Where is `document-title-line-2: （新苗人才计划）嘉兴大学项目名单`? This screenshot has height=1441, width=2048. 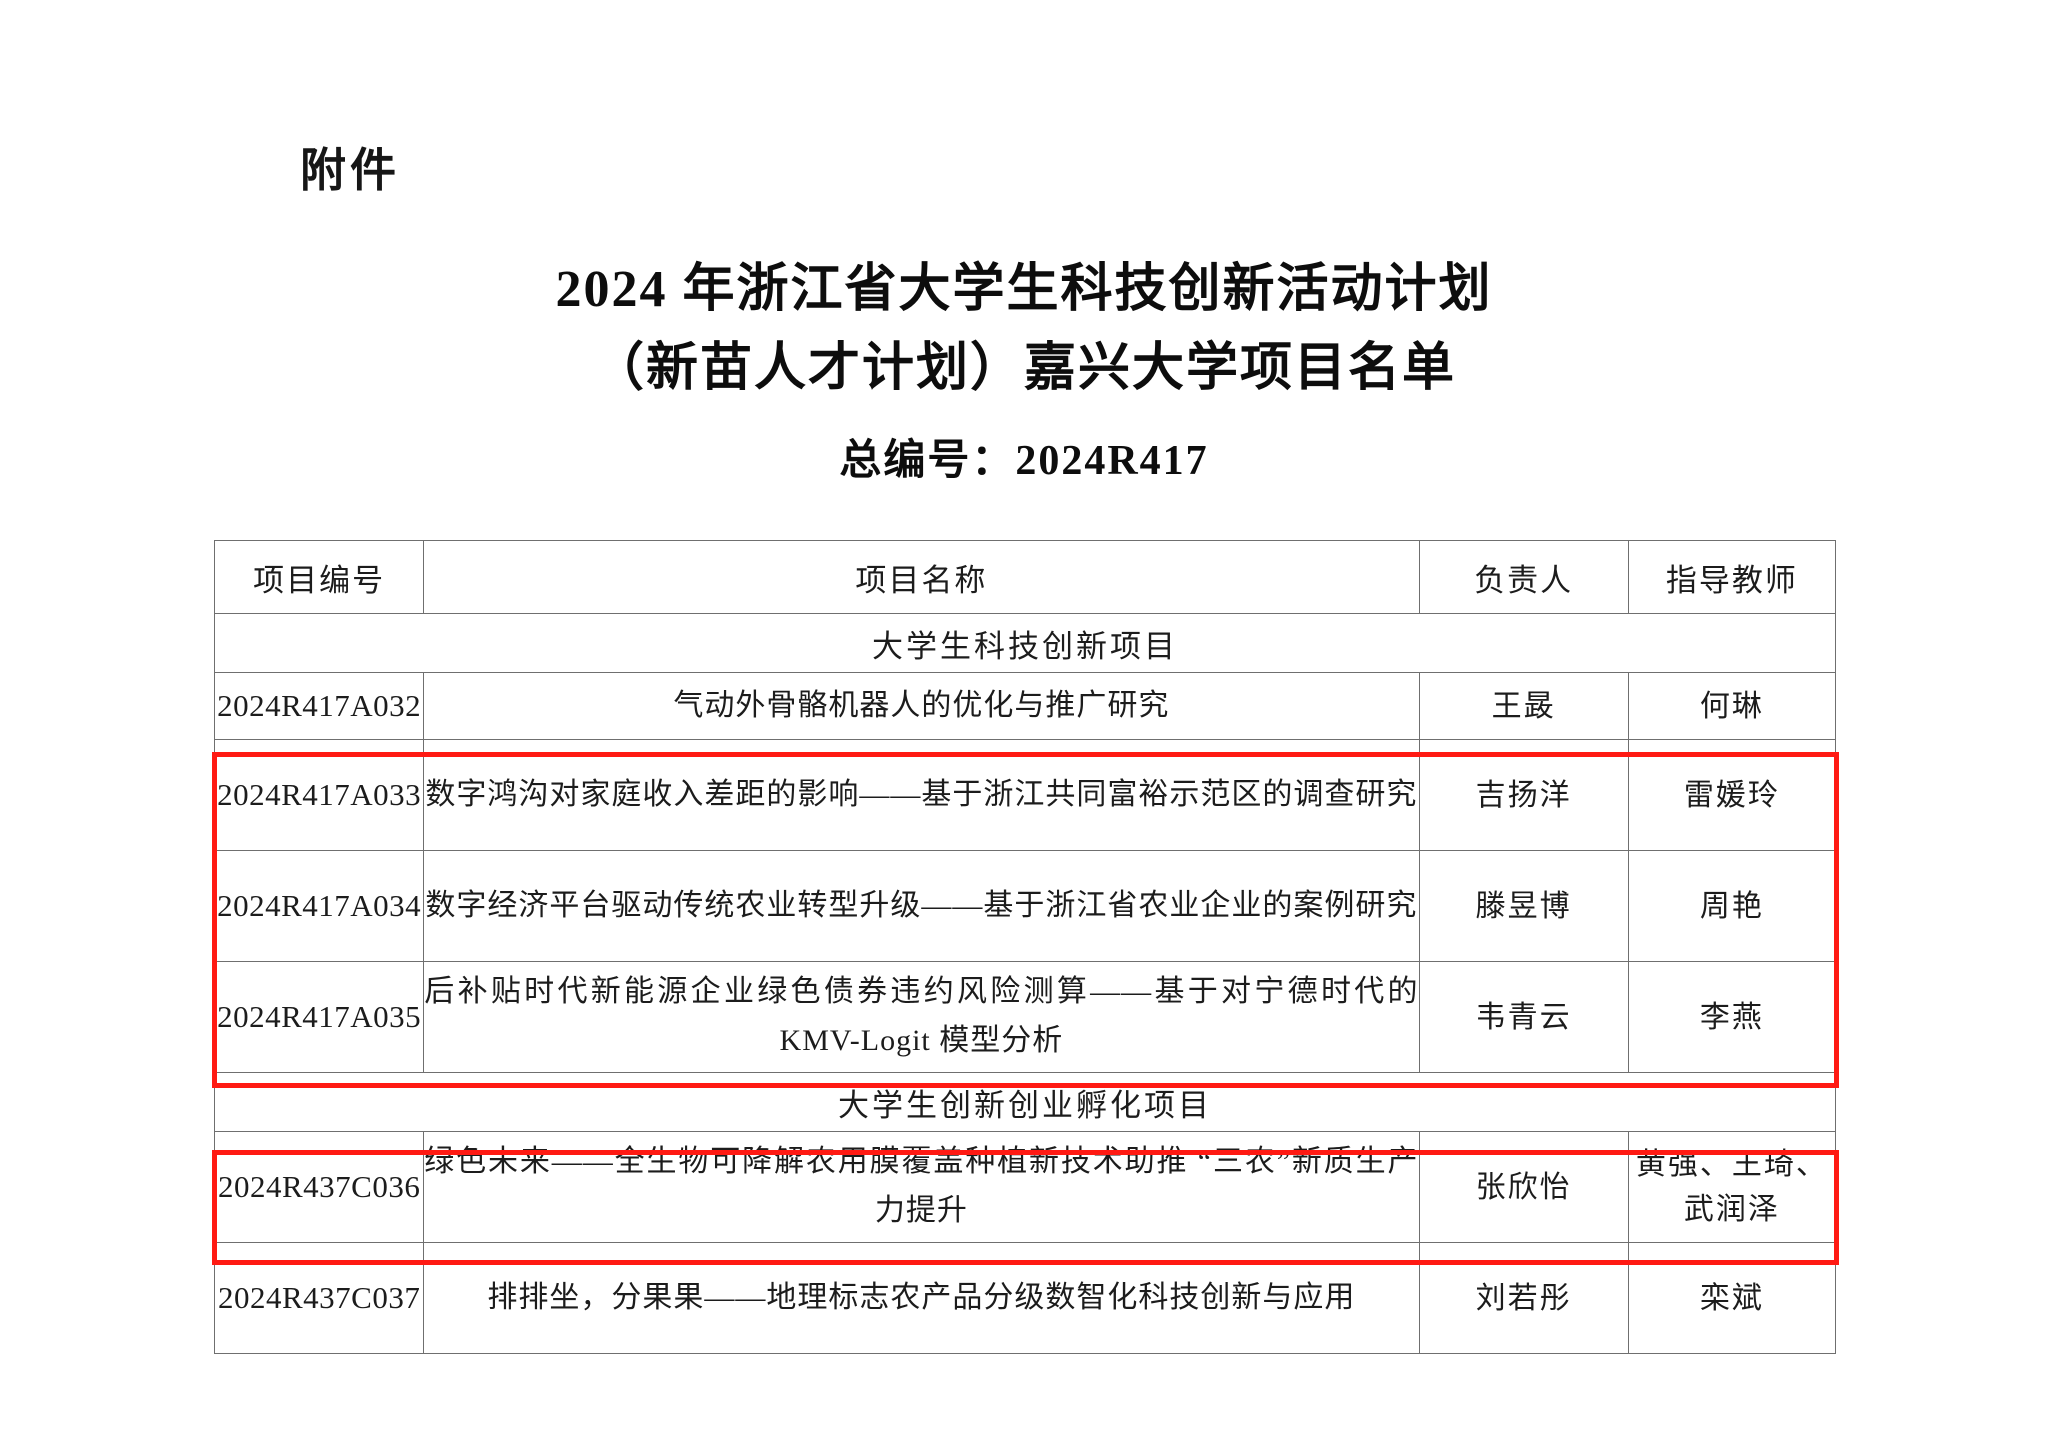 document-title-line-2: （新苗人才计划）嘉兴大学项目名单 is located at coordinates (1023, 369).